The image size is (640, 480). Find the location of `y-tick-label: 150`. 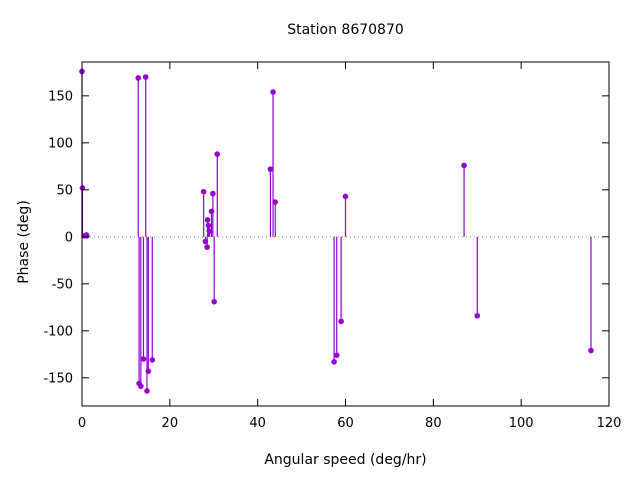

y-tick-label: 150 is located at coordinates (60, 96).